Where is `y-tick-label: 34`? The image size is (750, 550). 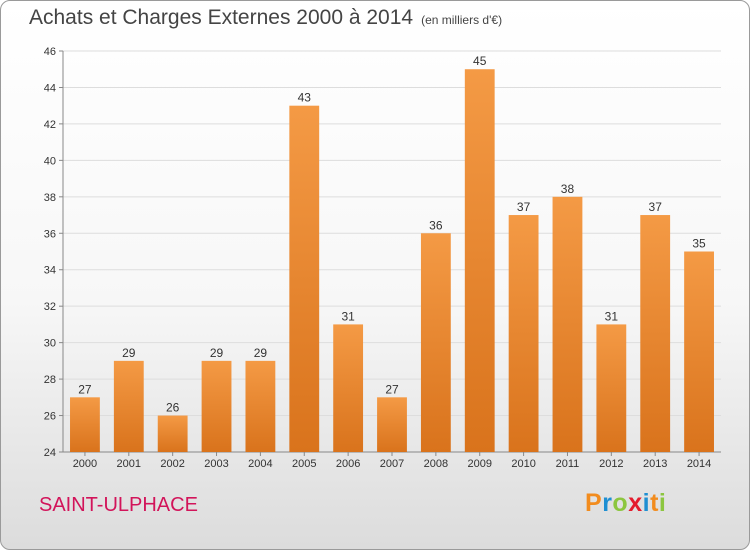 y-tick-label: 34 is located at coordinates (50, 271).